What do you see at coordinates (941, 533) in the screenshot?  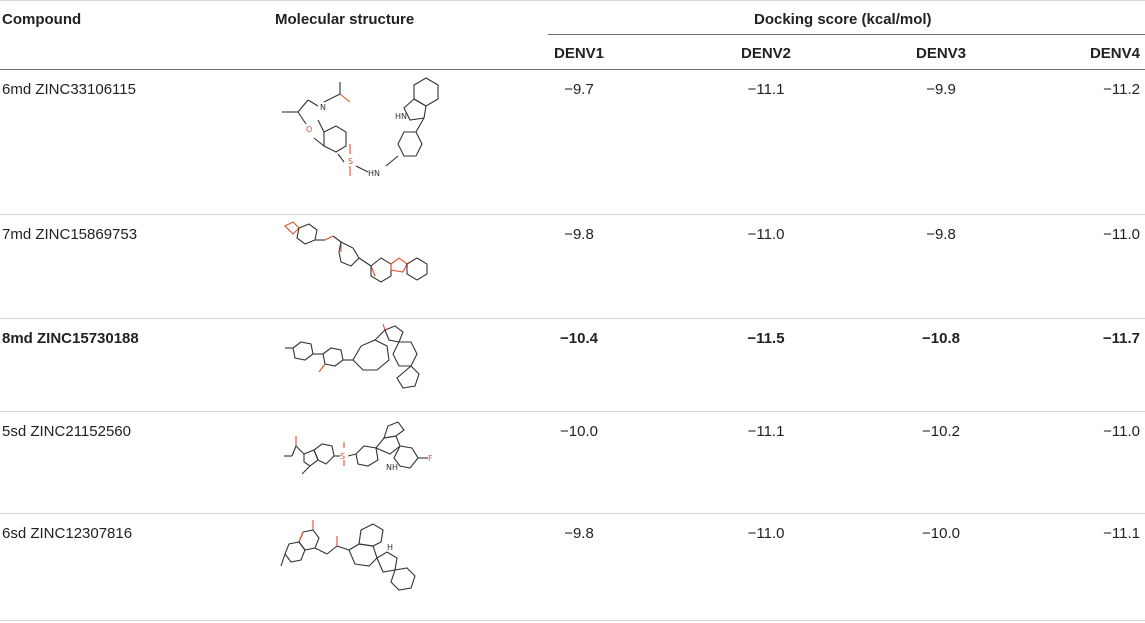 I see `score-denv3: −10.0` at bounding box center [941, 533].